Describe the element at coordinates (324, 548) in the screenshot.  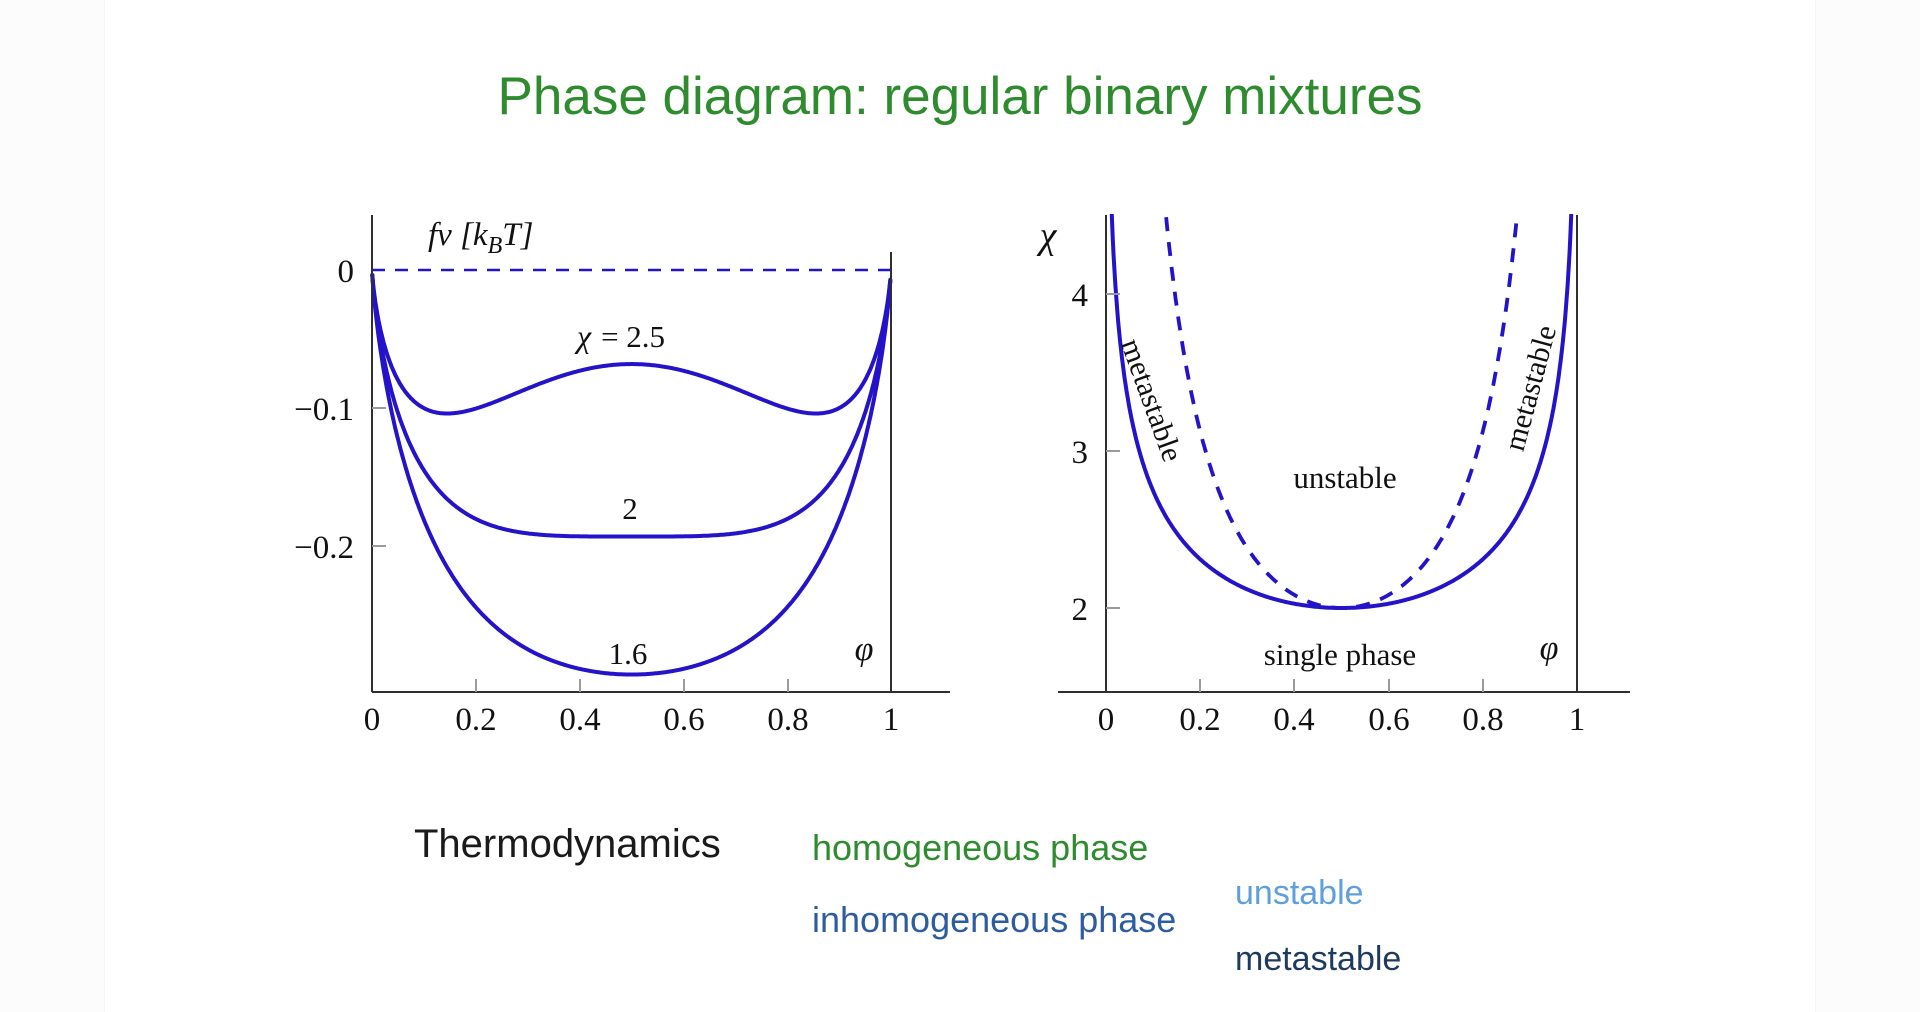
I see `y-tick-neg0.2: −0.2` at that location.